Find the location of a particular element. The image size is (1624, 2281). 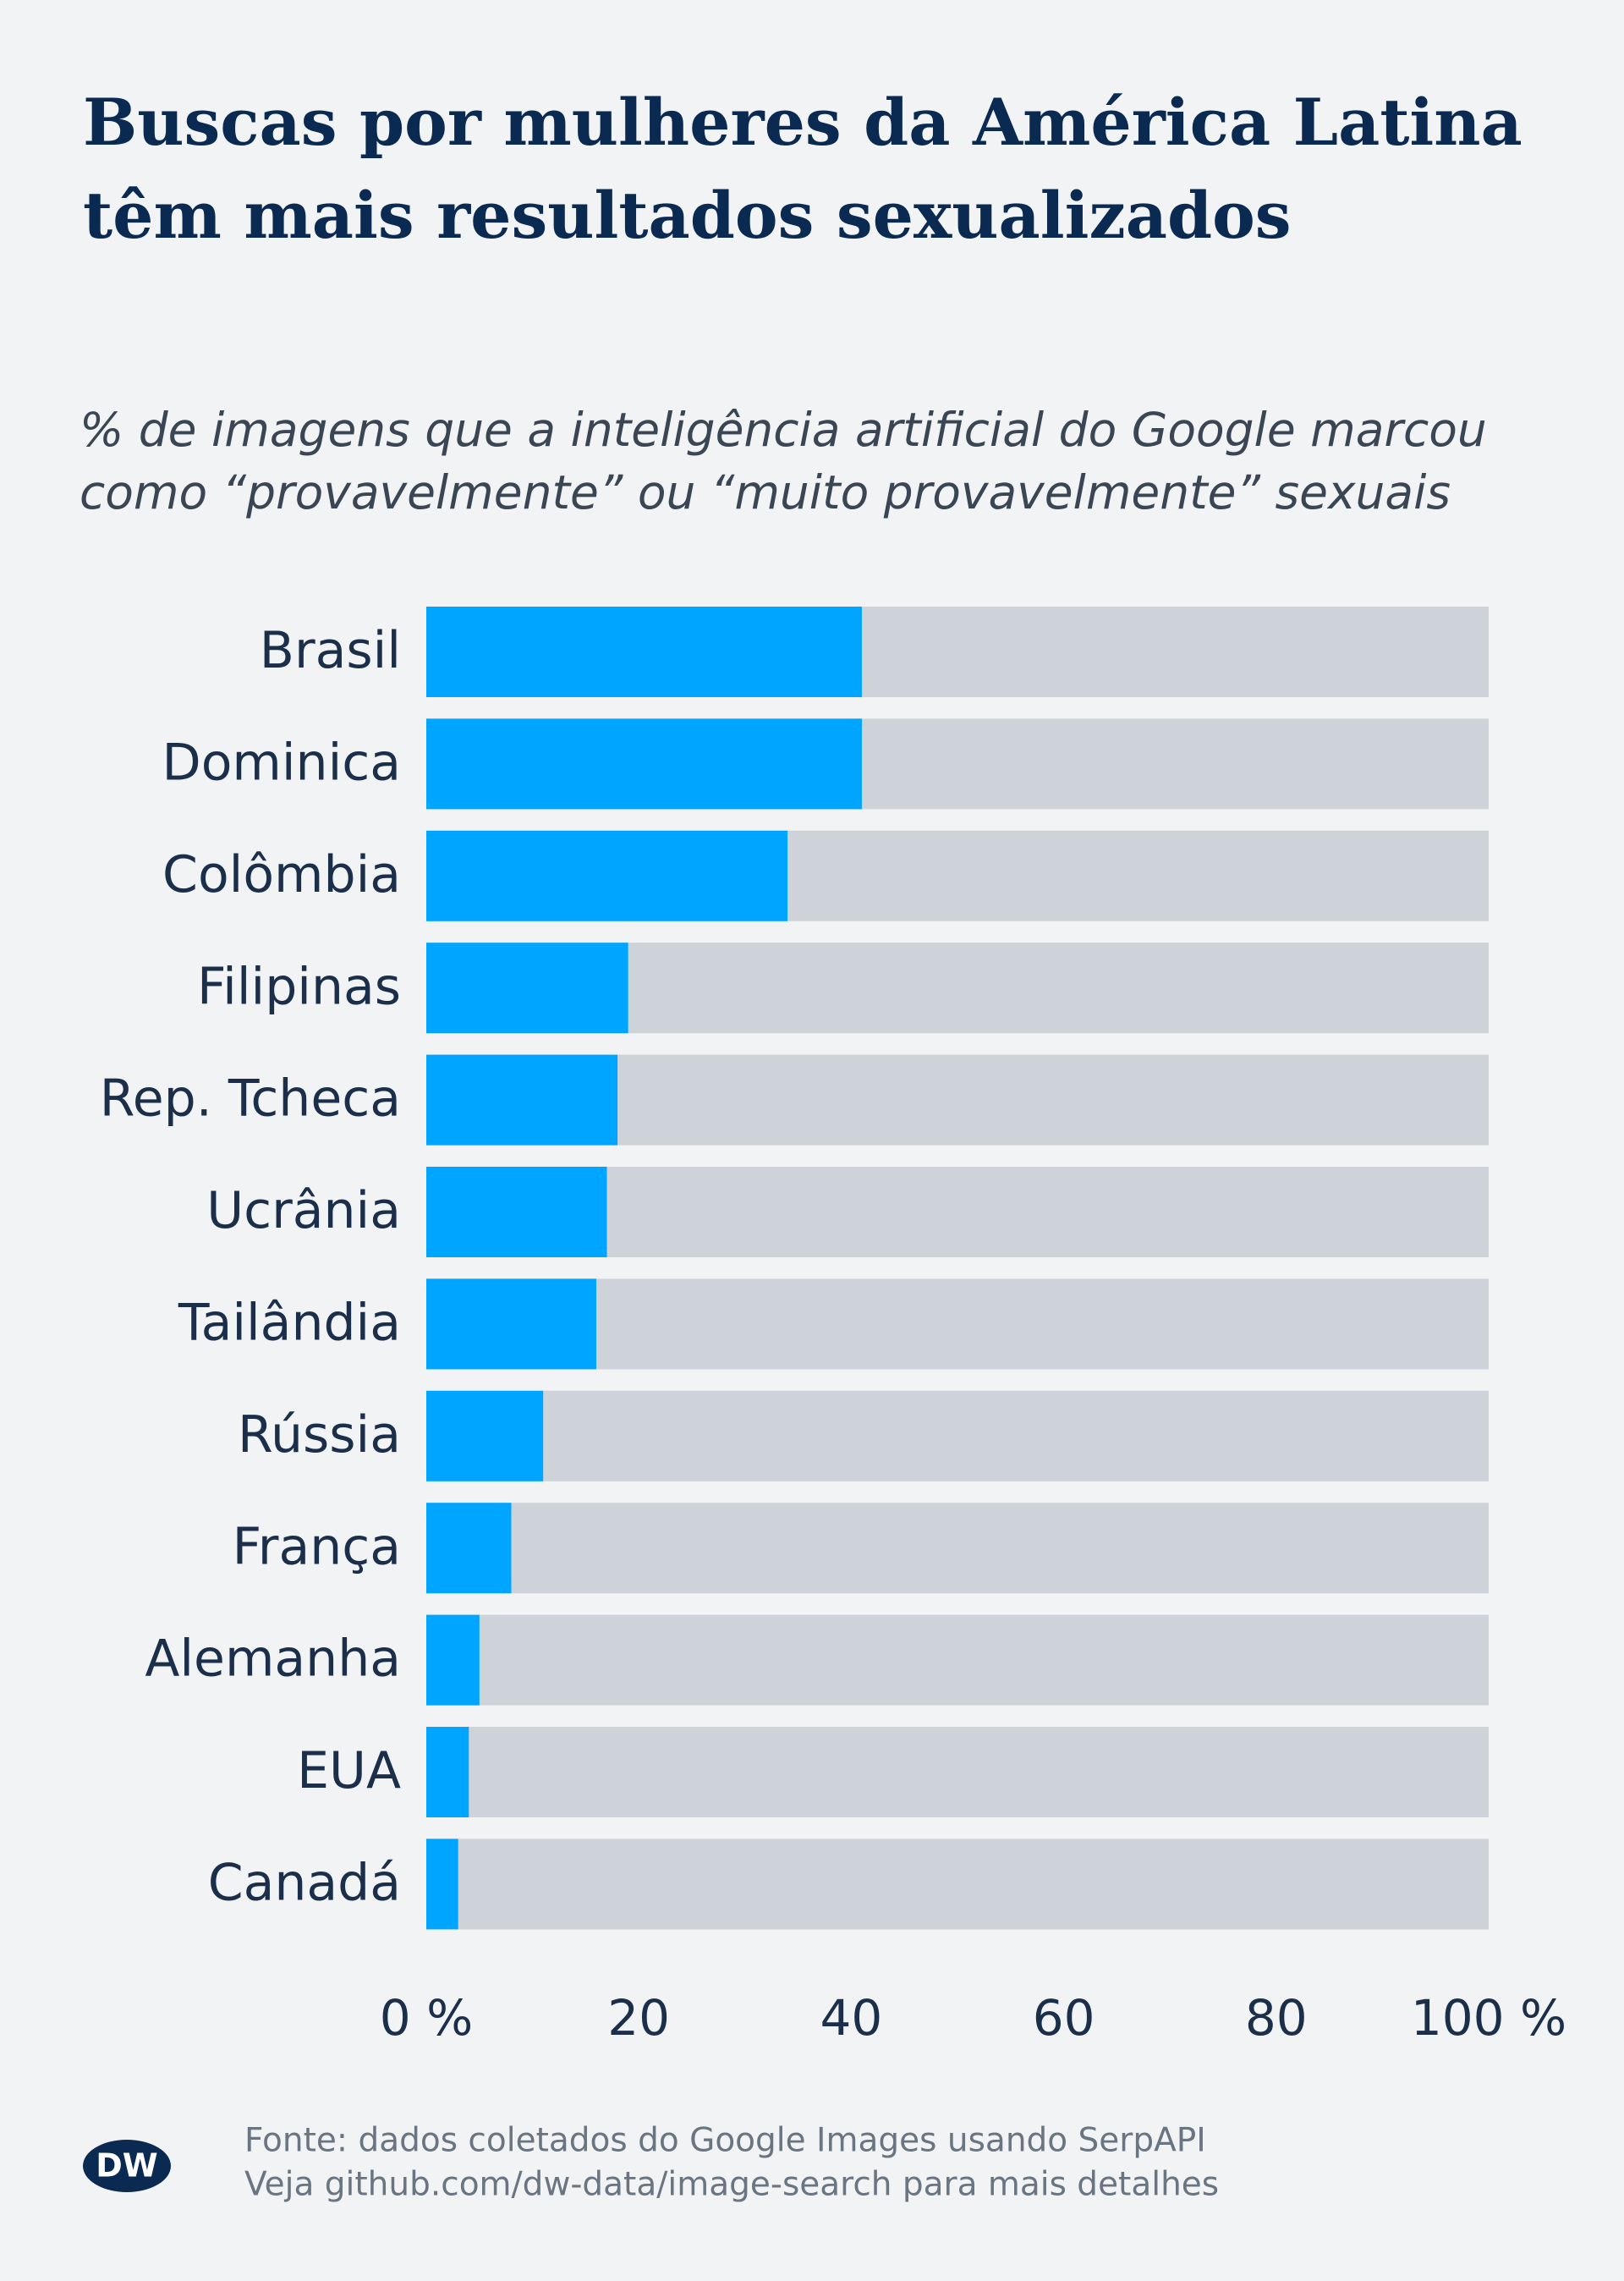

category-label: Ucrânia is located at coordinates (303, 1210).